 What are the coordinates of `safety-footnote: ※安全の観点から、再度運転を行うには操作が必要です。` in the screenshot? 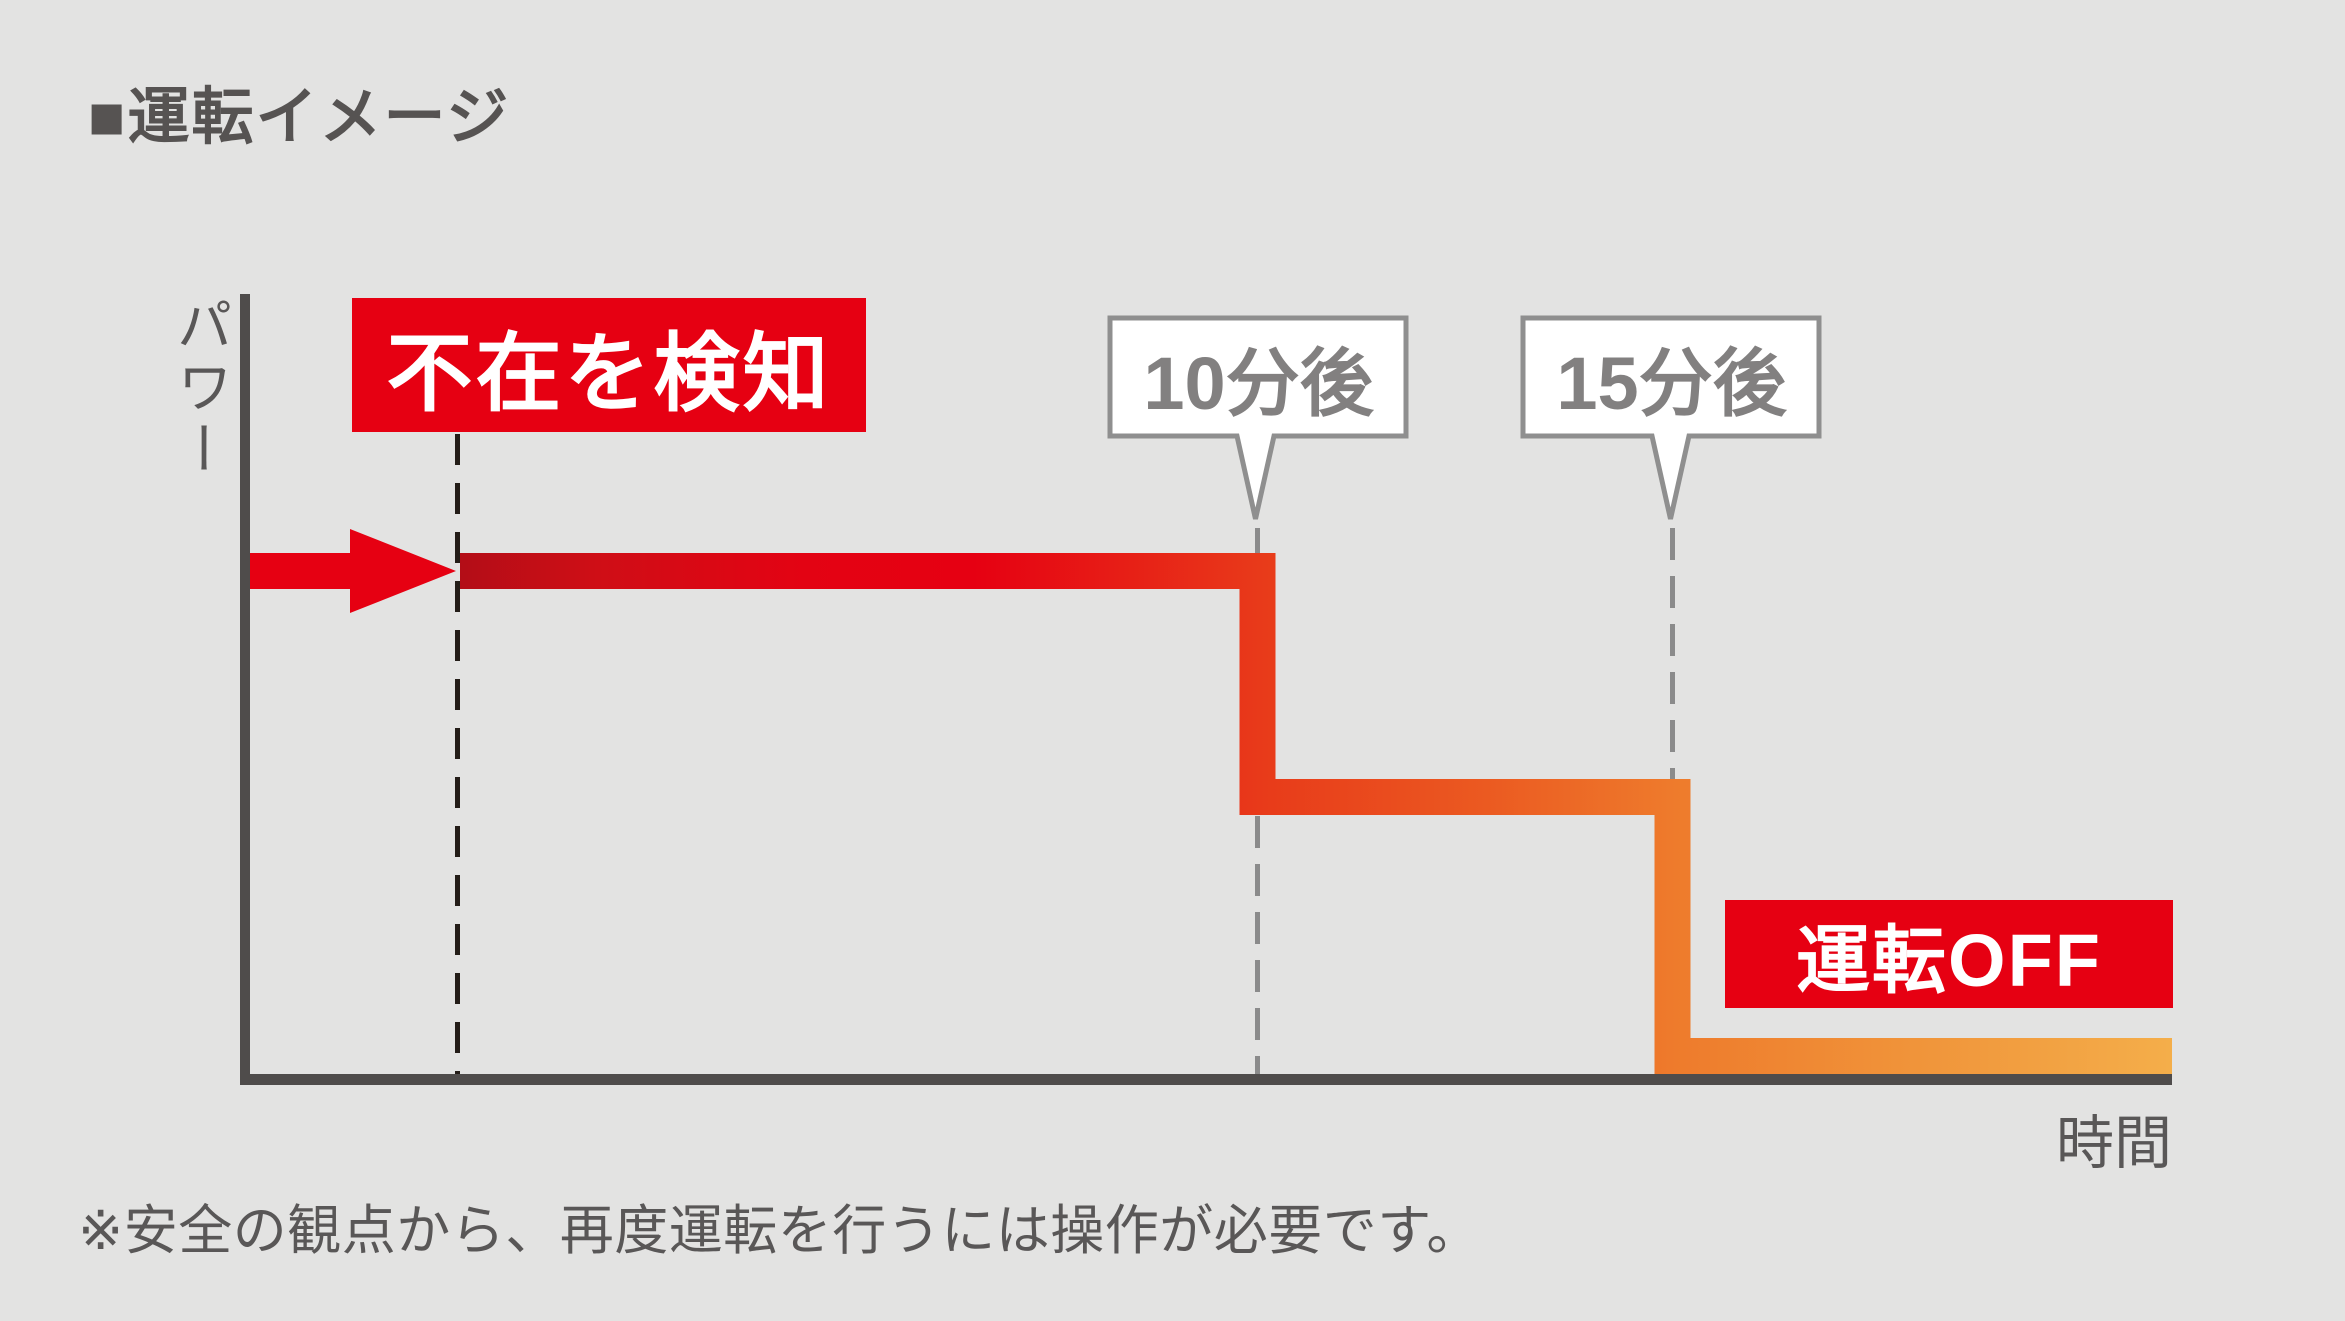 It's located at (779, 1231).